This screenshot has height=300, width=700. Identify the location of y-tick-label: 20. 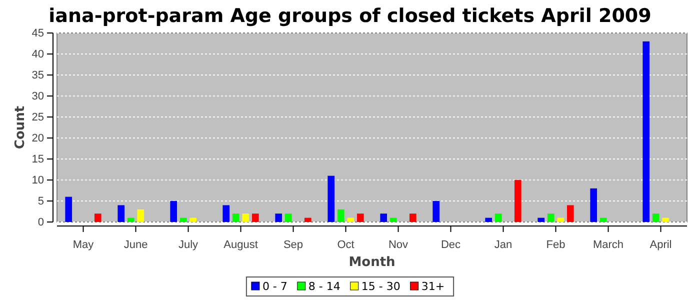
(38, 138).